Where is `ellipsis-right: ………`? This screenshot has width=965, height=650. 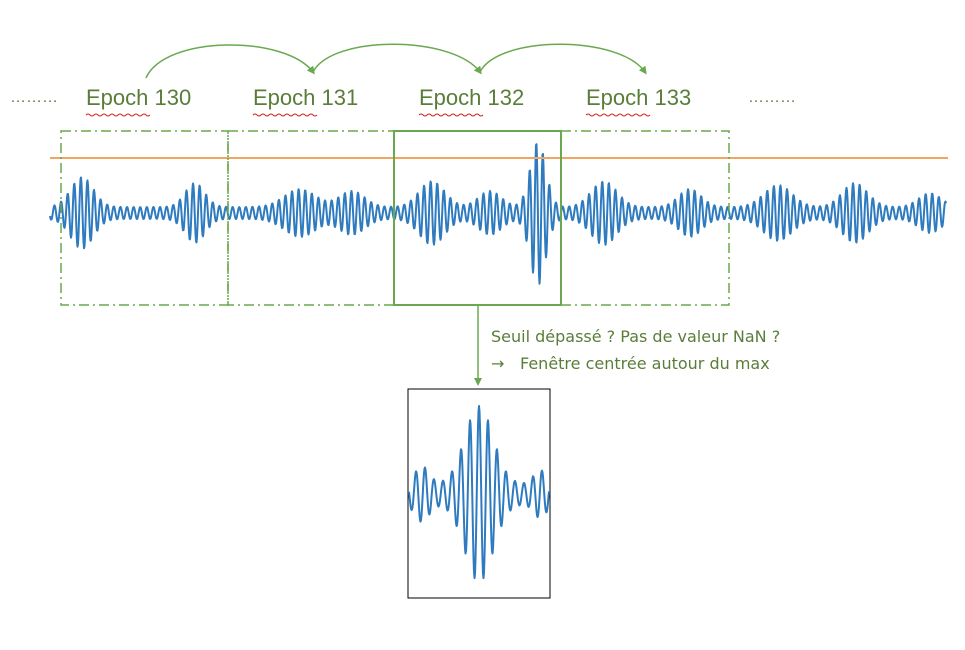 ellipsis-right: ……… is located at coordinates (772, 97).